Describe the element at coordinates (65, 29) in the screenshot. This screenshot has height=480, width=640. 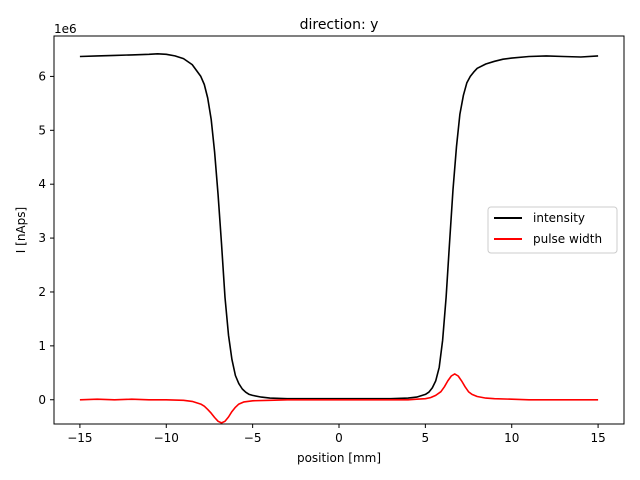
I see `y-offset-text: 1e6` at that location.